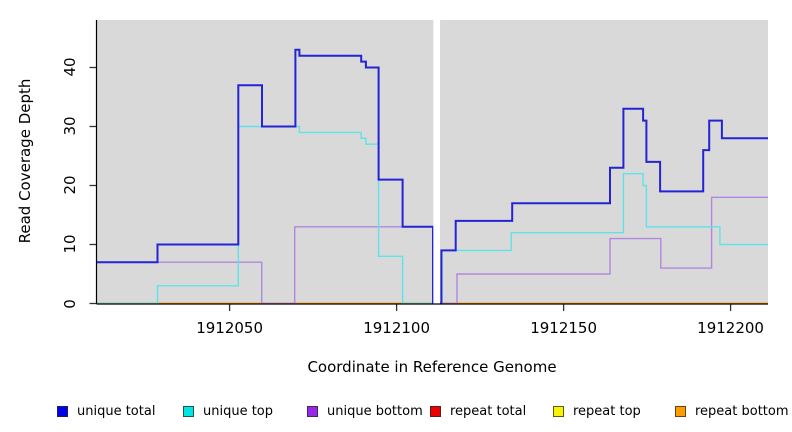 The height and width of the screenshot is (432, 792). What do you see at coordinates (603, 250) in the screenshot?
I see `series-line-unique-bottom` at bounding box center [603, 250].